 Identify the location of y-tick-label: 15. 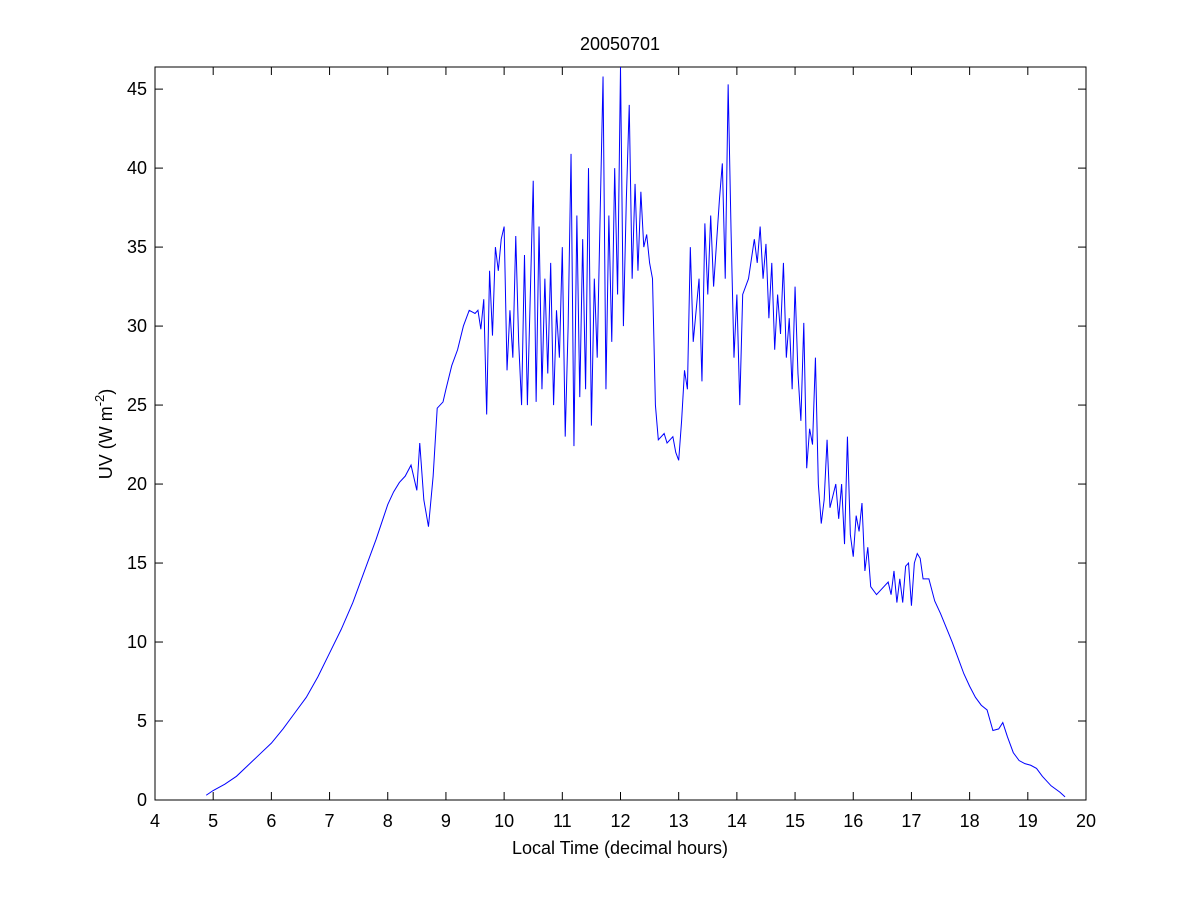
(137, 563).